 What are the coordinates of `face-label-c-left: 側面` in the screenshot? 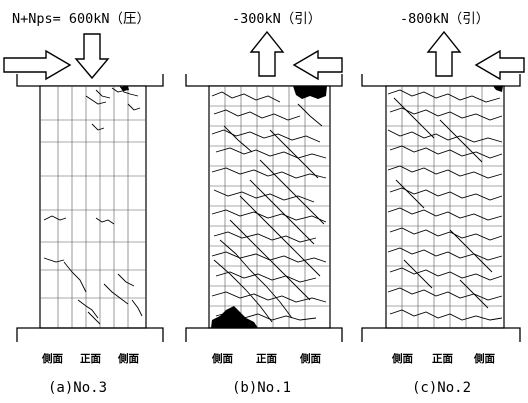 It's located at (402, 358).